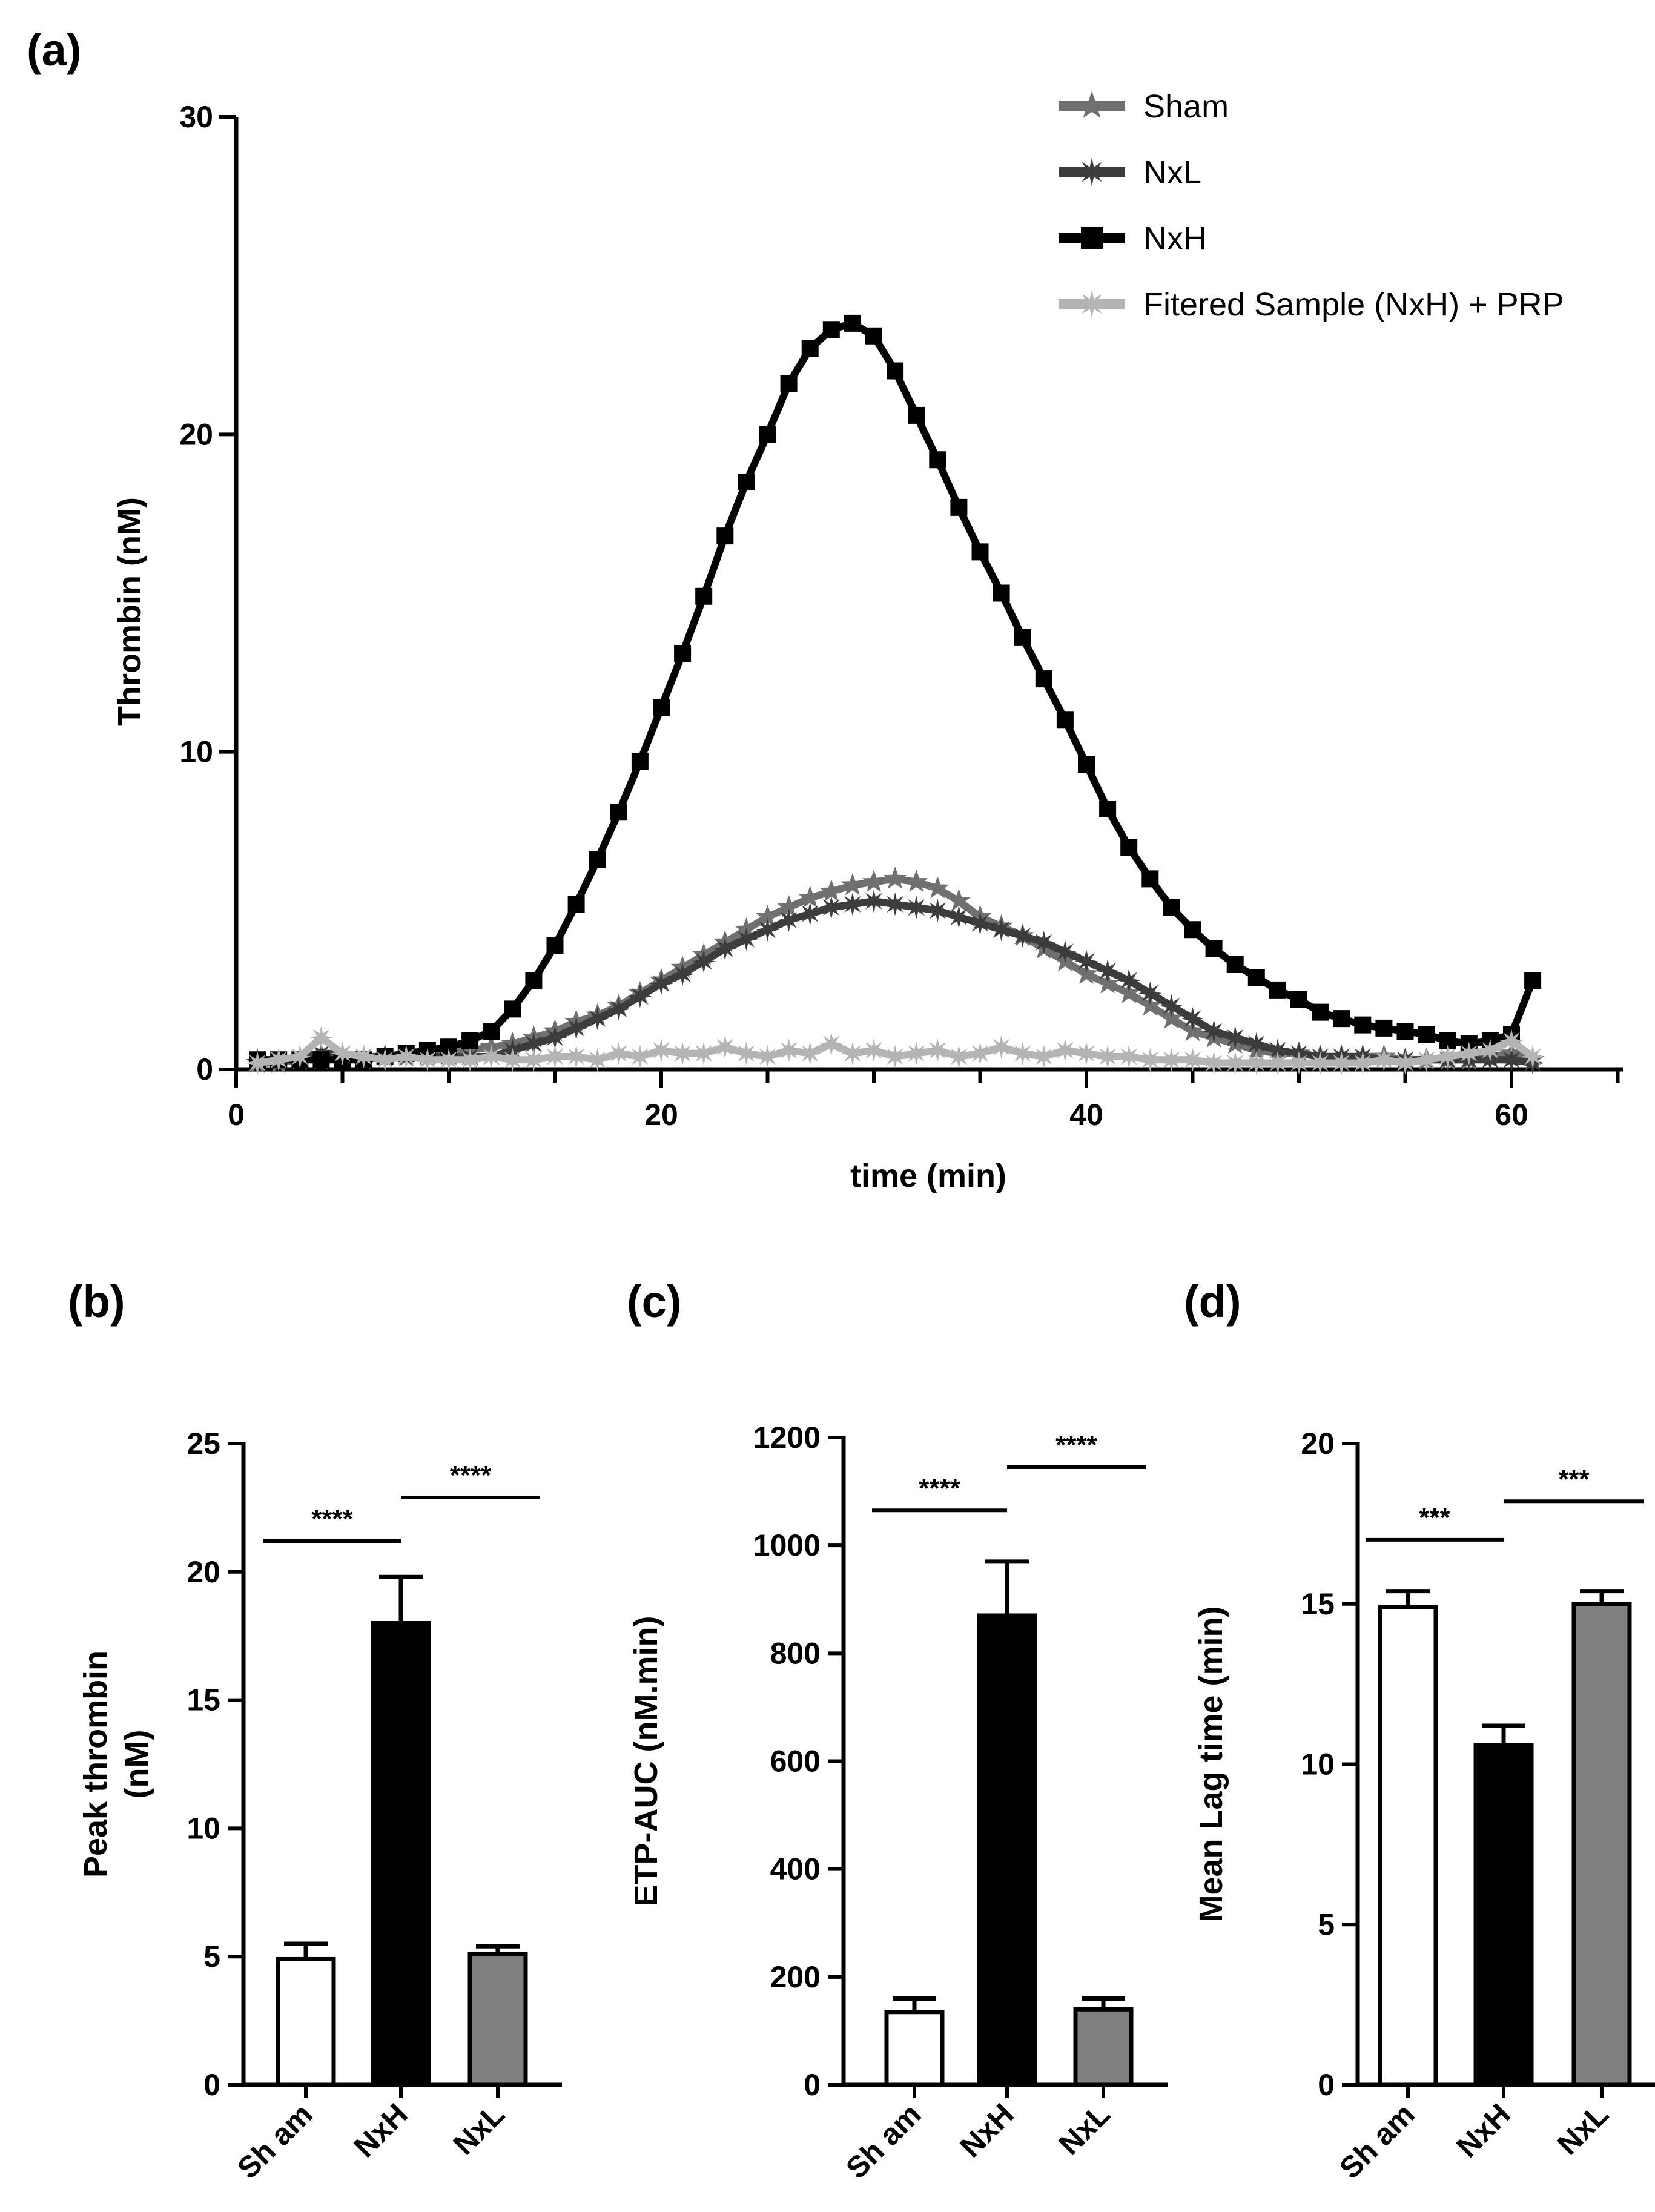  What do you see at coordinates (196, 752) in the screenshot?
I see `y-tick-label-a: 10` at bounding box center [196, 752].